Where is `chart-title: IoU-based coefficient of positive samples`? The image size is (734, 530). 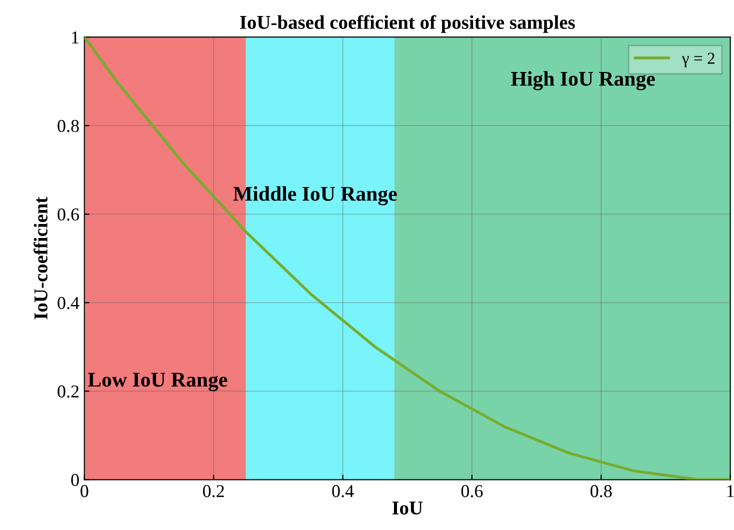
chart-title: IoU-based coefficient of positive samples is located at coordinates (407, 24).